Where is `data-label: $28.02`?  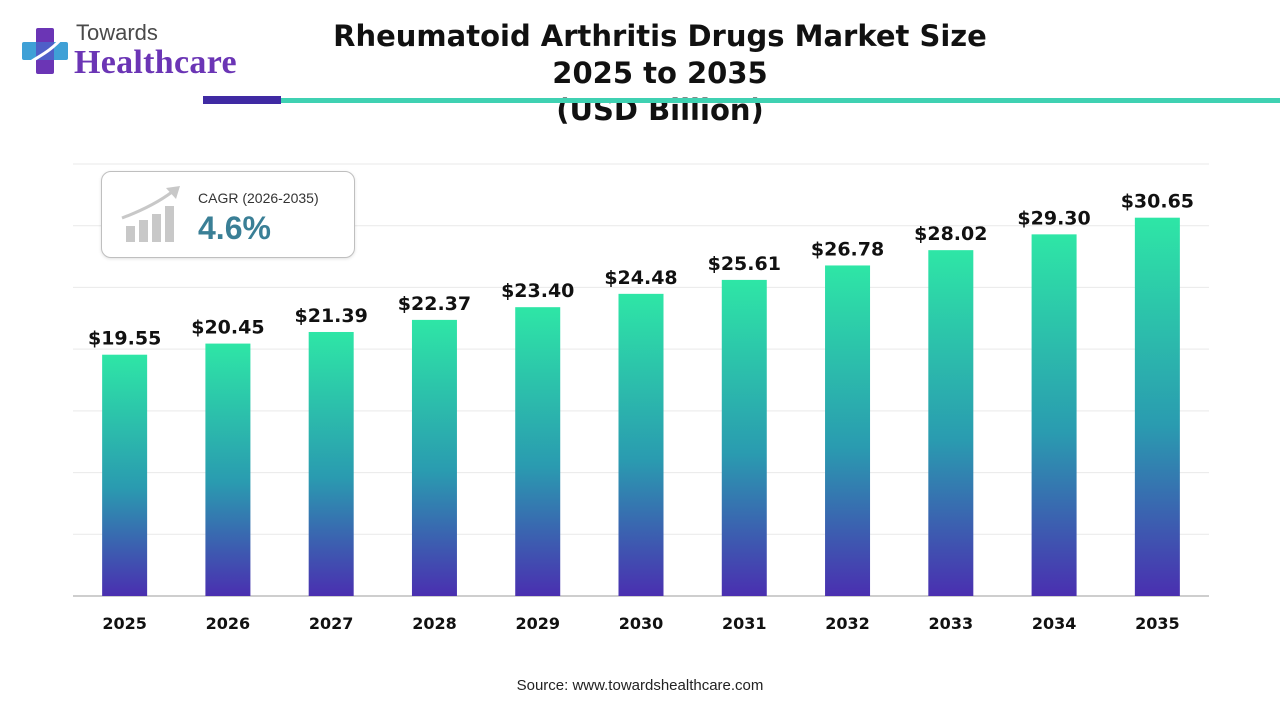 data-label: $28.02 is located at coordinates (950, 234).